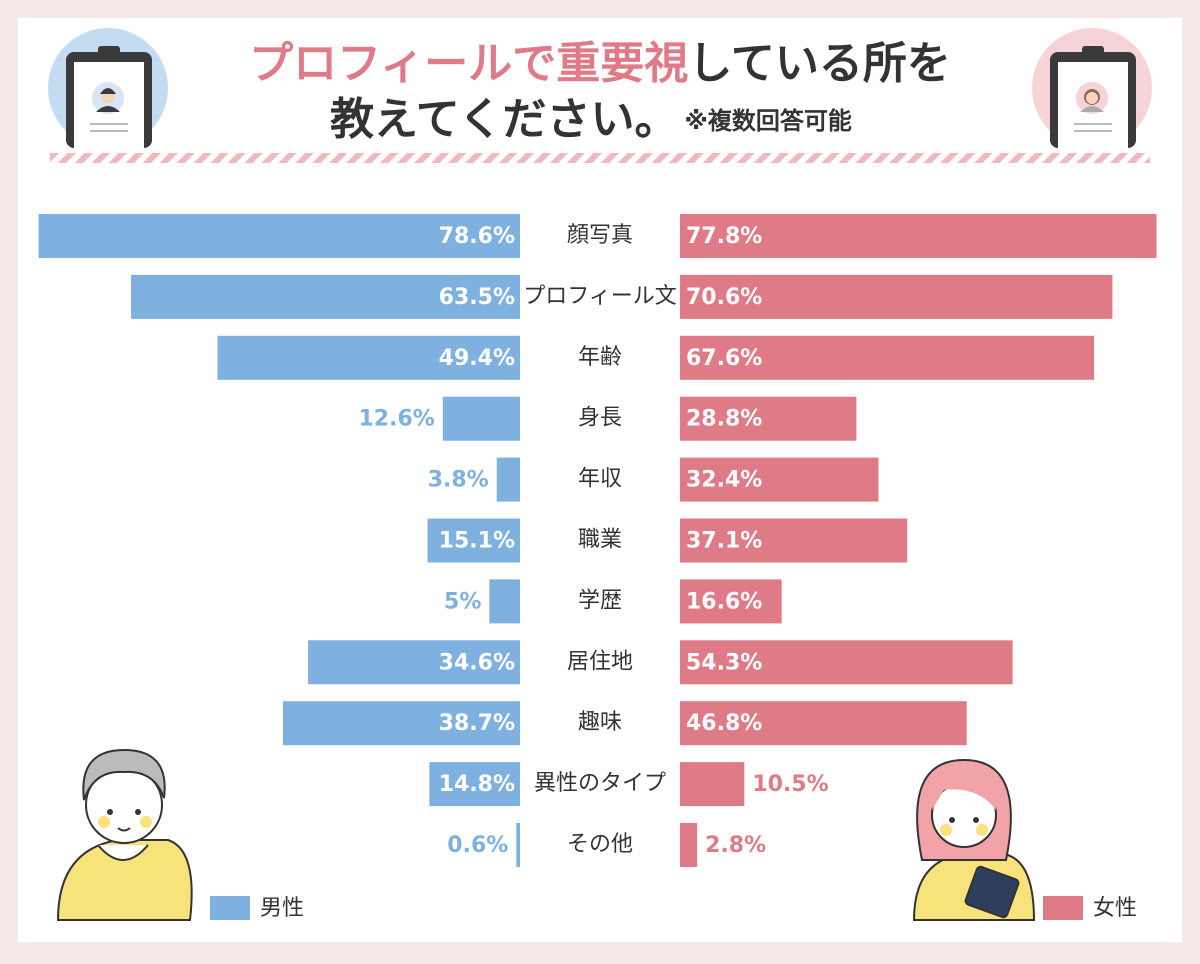 Image resolution: width=1200 pixels, height=964 pixels. I want to click on value-label: 67.6%, so click(724, 358).